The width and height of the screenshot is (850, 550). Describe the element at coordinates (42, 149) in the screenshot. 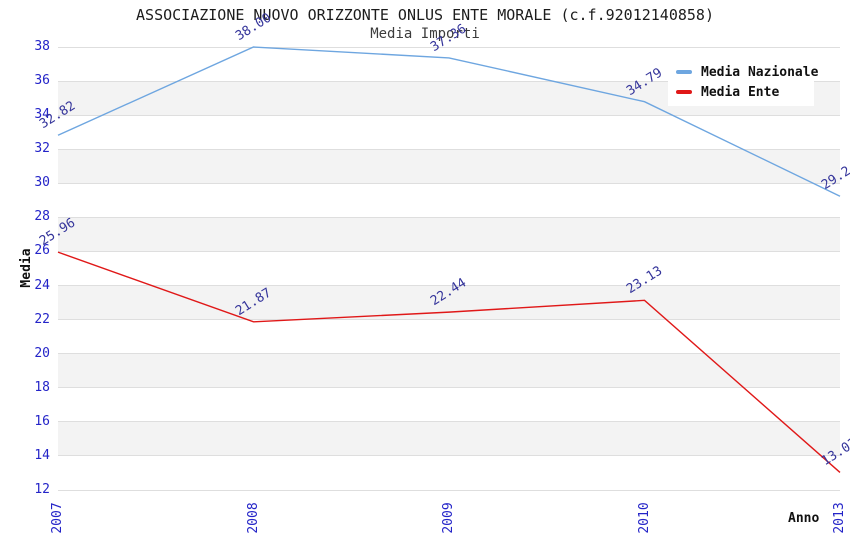

I see `y-tick-label: 32` at that location.